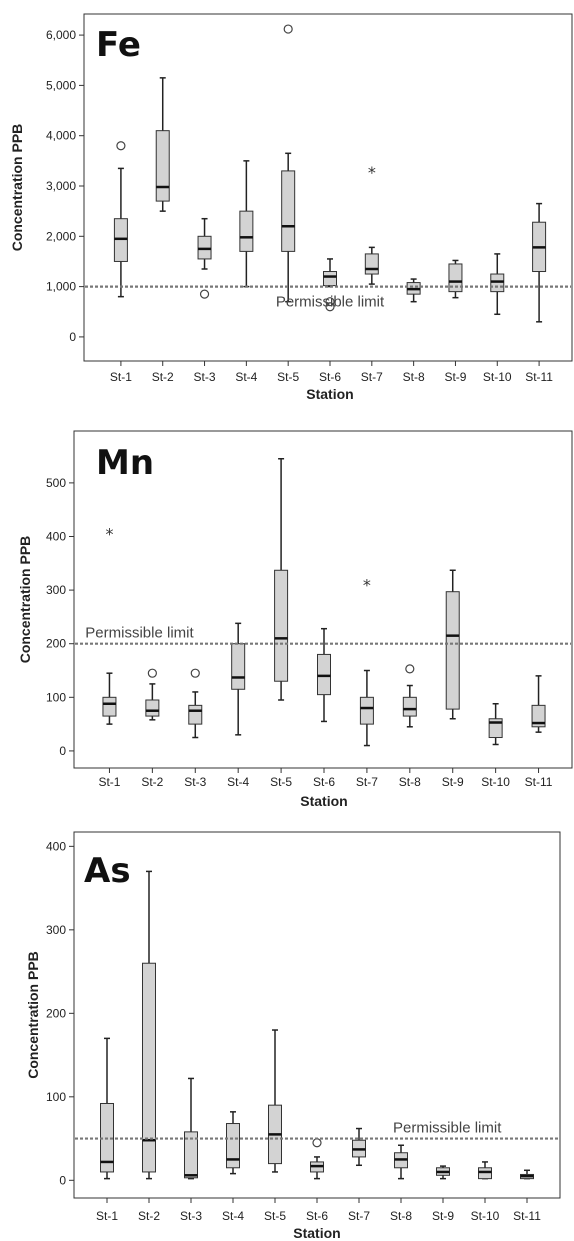  Describe the element at coordinates (118, 45) in the screenshot. I see `chart-title: Fe` at that location.